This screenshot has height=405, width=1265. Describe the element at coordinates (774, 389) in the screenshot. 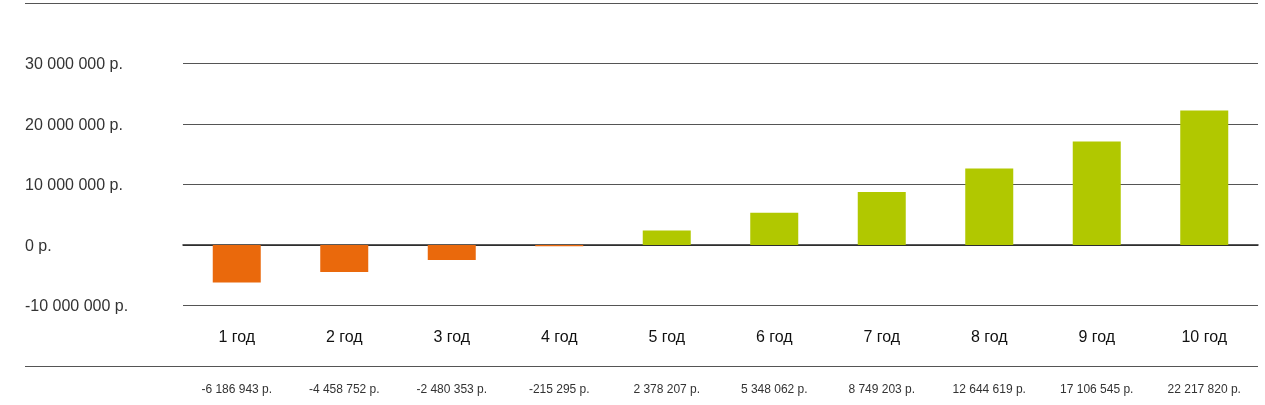

I see `data-label: 5 348 062 р.` at that location.